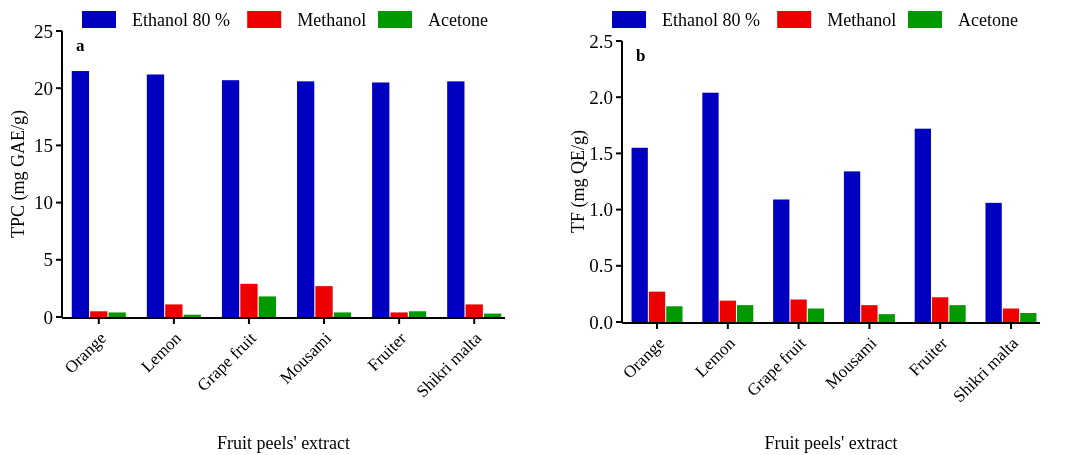 The image size is (1071, 455). What do you see at coordinates (80, 45) in the screenshot?
I see `annotation: a` at bounding box center [80, 45].